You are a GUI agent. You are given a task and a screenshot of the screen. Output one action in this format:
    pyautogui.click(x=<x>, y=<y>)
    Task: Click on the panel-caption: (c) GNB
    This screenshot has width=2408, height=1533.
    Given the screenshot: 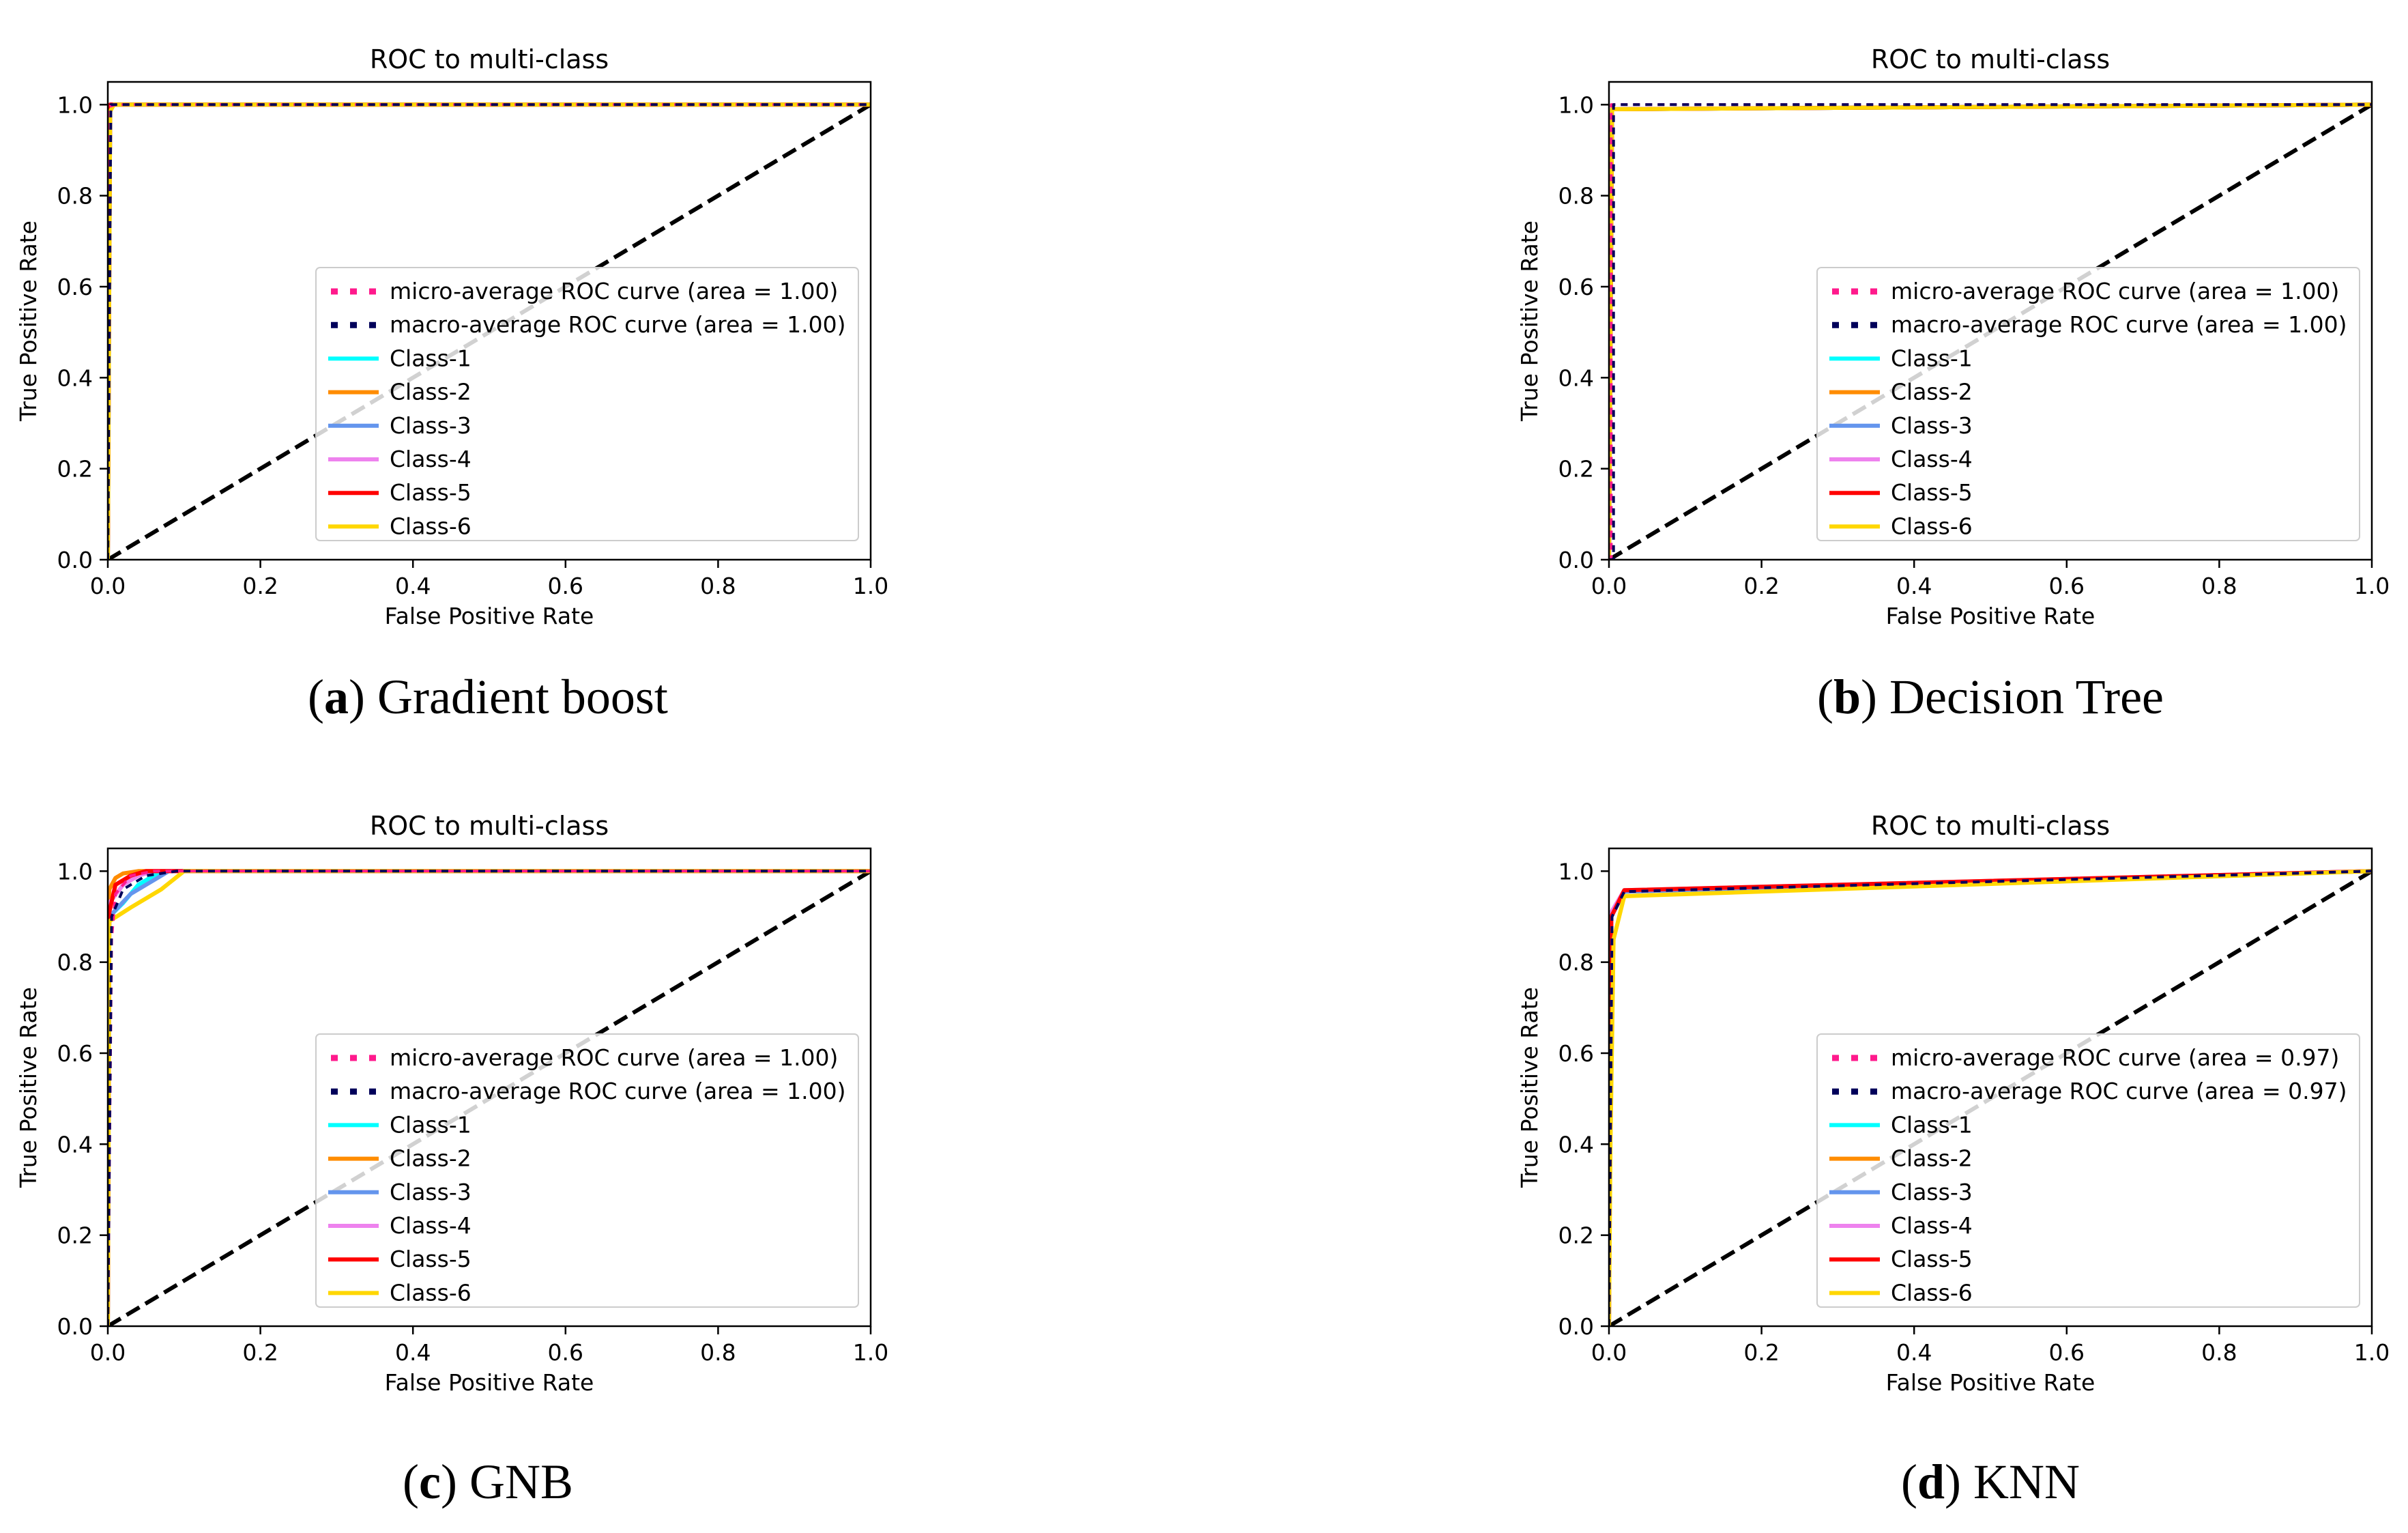 What is the action you would take?
    pyautogui.click(x=488, y=1482)
    